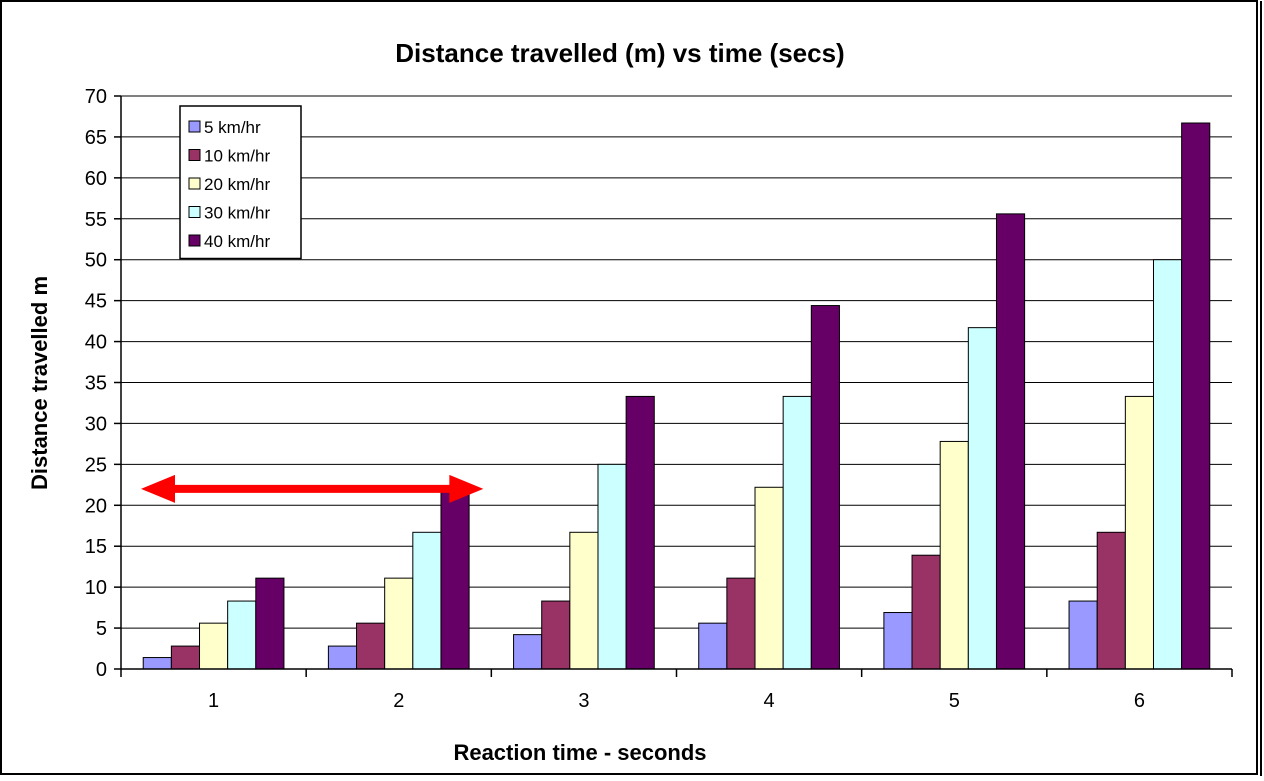  I want to click on y-tick-label: 25, so click(96, 465).